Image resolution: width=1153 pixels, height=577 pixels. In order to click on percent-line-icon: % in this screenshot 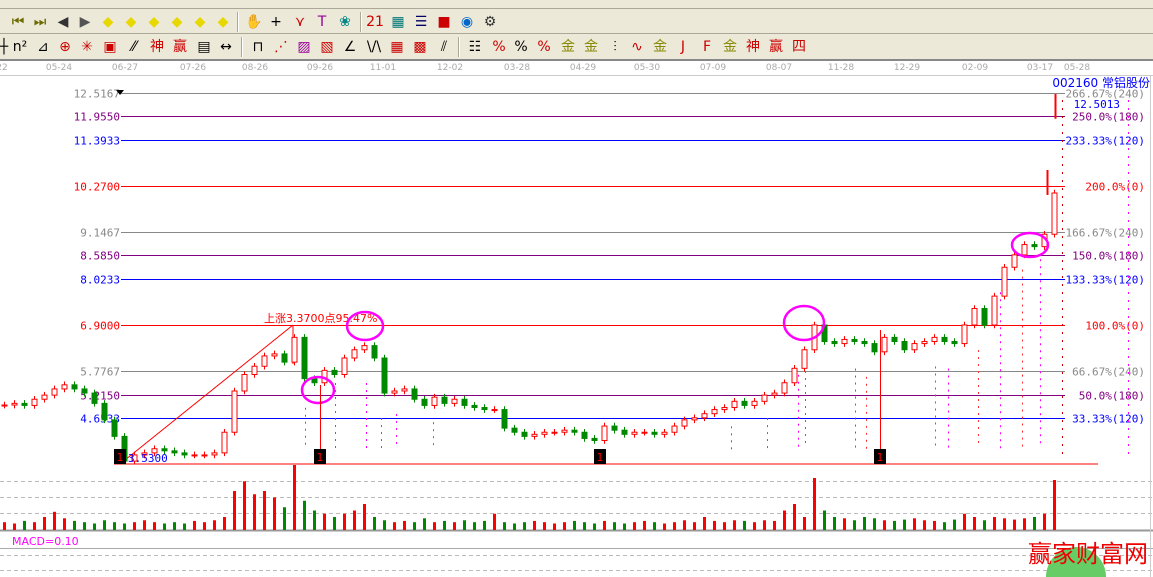, I will do `click(499, 47)`.